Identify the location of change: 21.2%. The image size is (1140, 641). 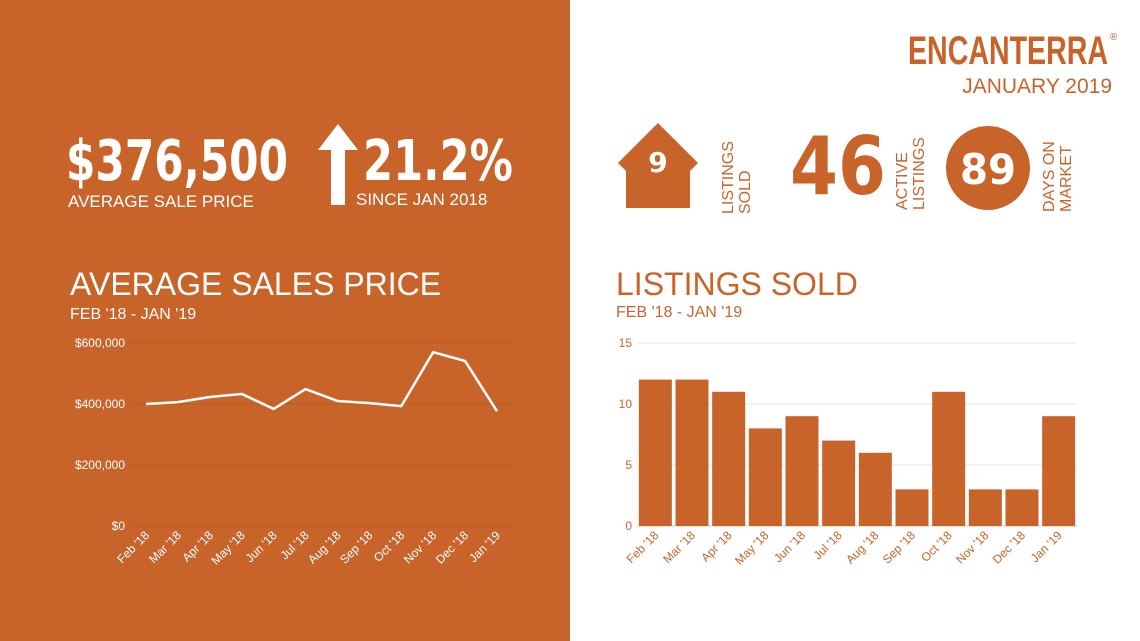
(438, 161).